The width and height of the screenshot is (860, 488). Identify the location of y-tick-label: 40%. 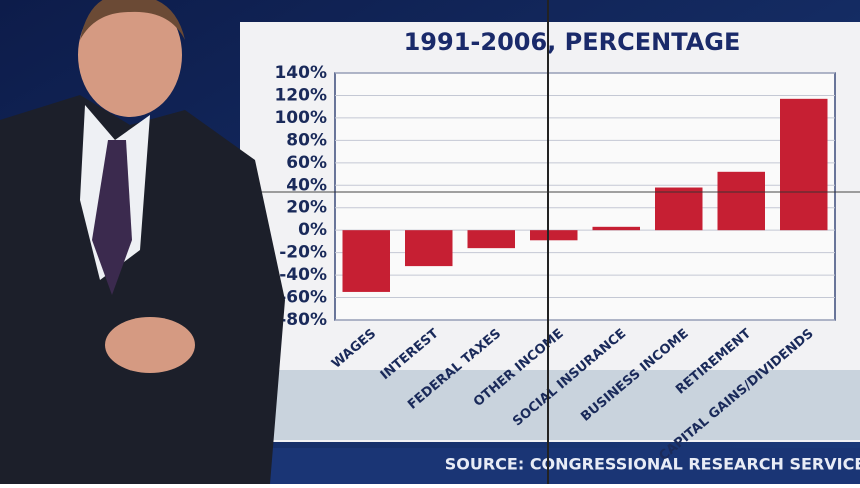
(306, 185).